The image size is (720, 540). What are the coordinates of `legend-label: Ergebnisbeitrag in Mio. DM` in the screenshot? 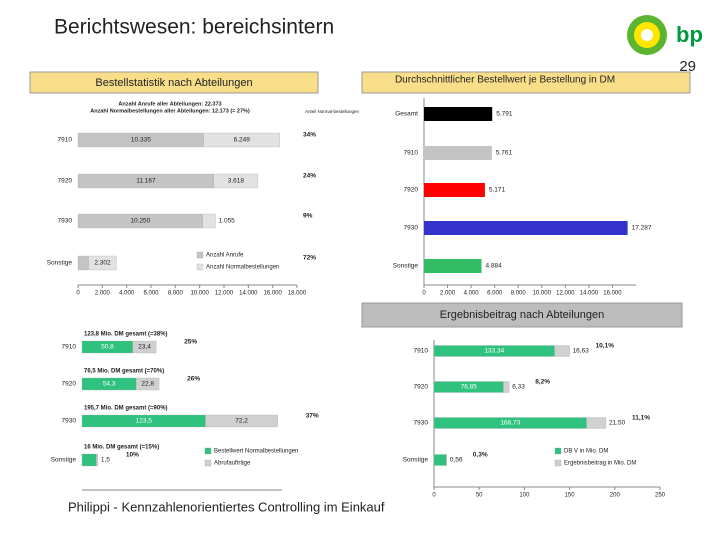 It's located at (600, 464).